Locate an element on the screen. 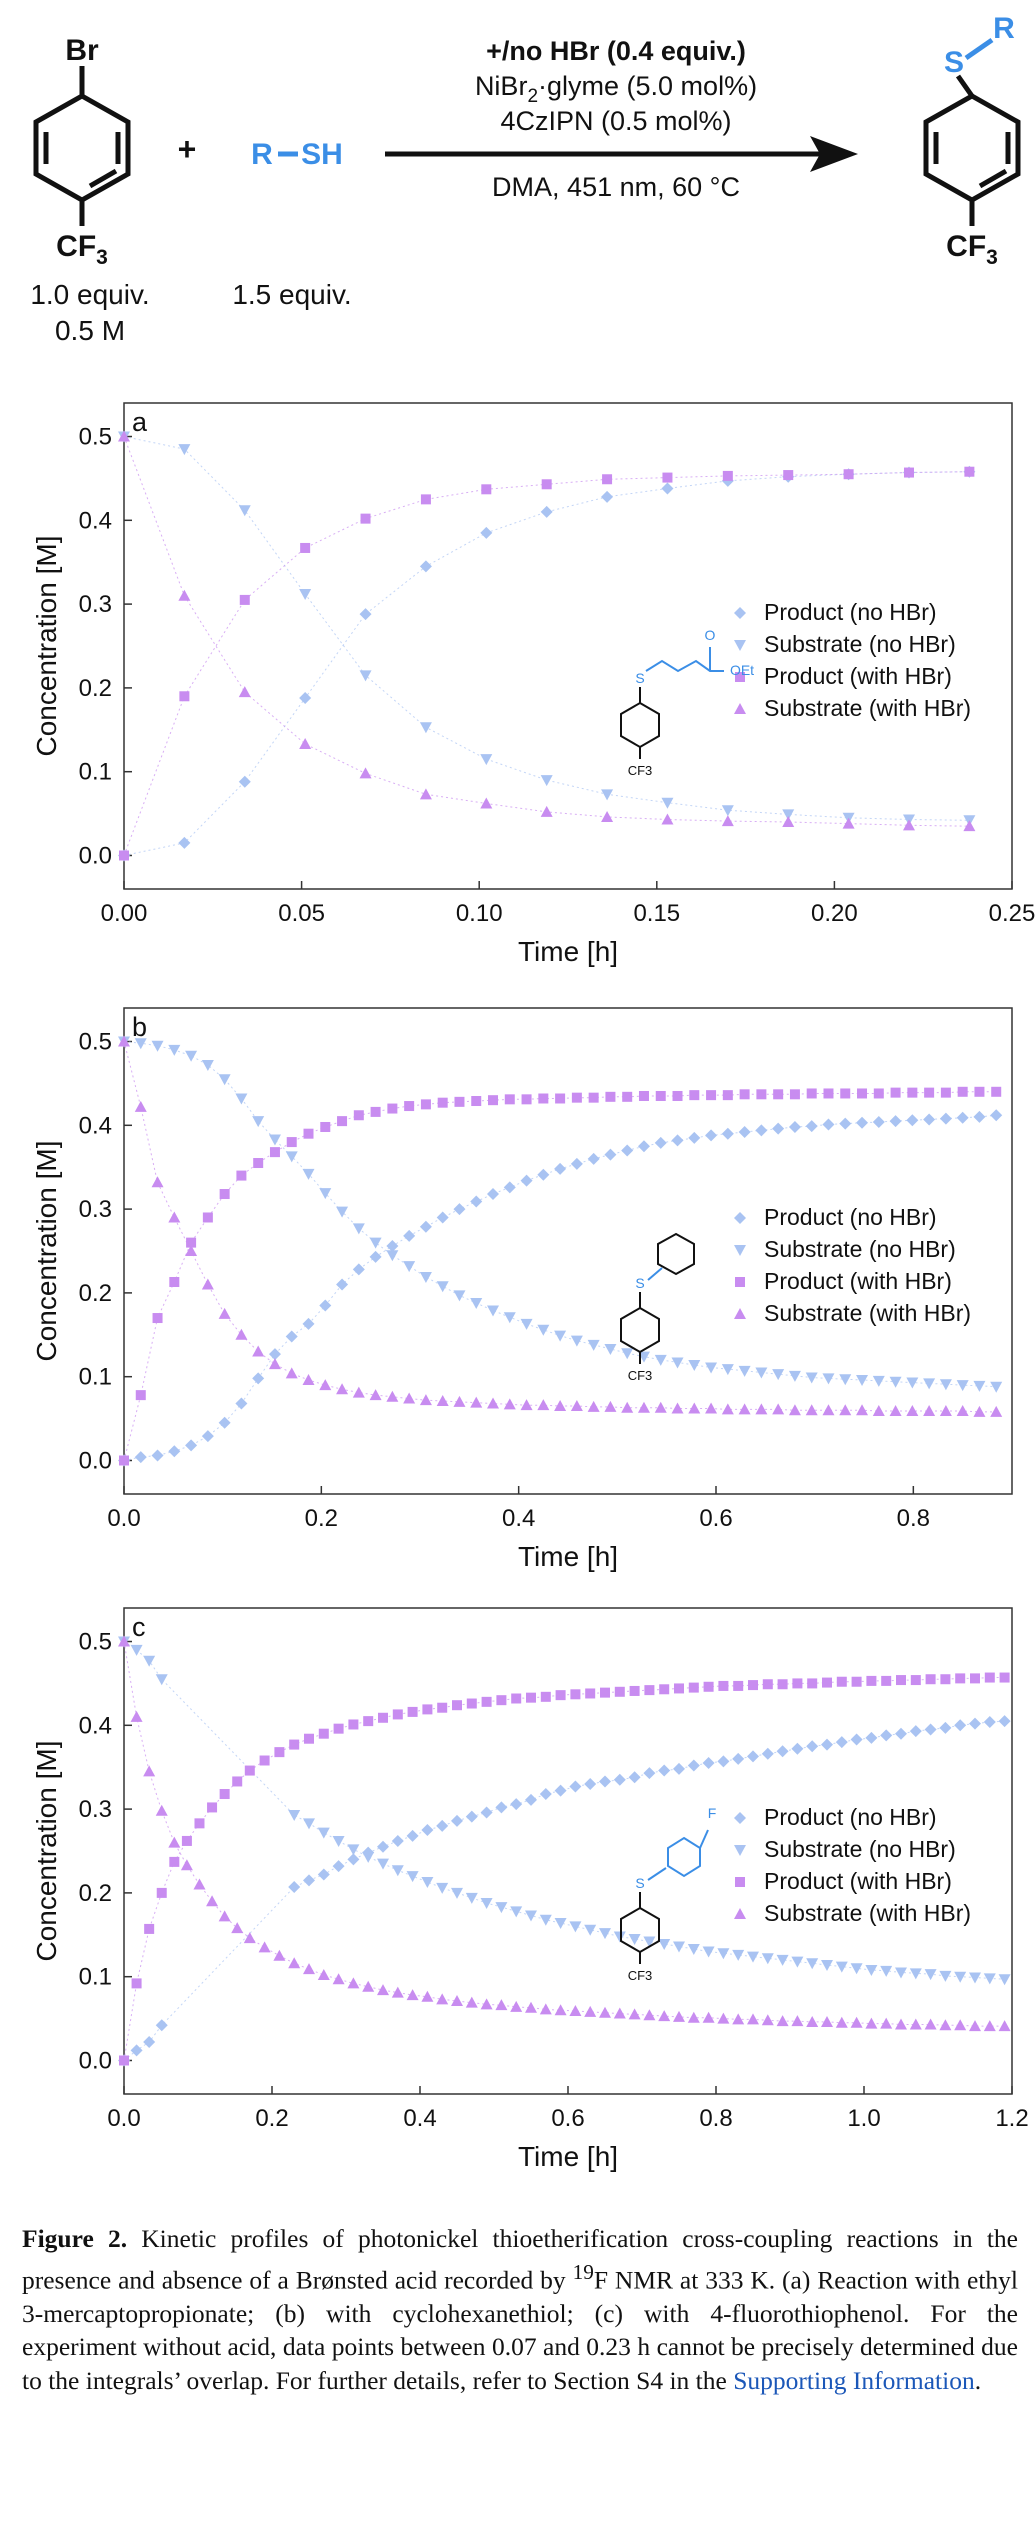  y-tick-label: 0.0 is located at coordinates (95, 1460).